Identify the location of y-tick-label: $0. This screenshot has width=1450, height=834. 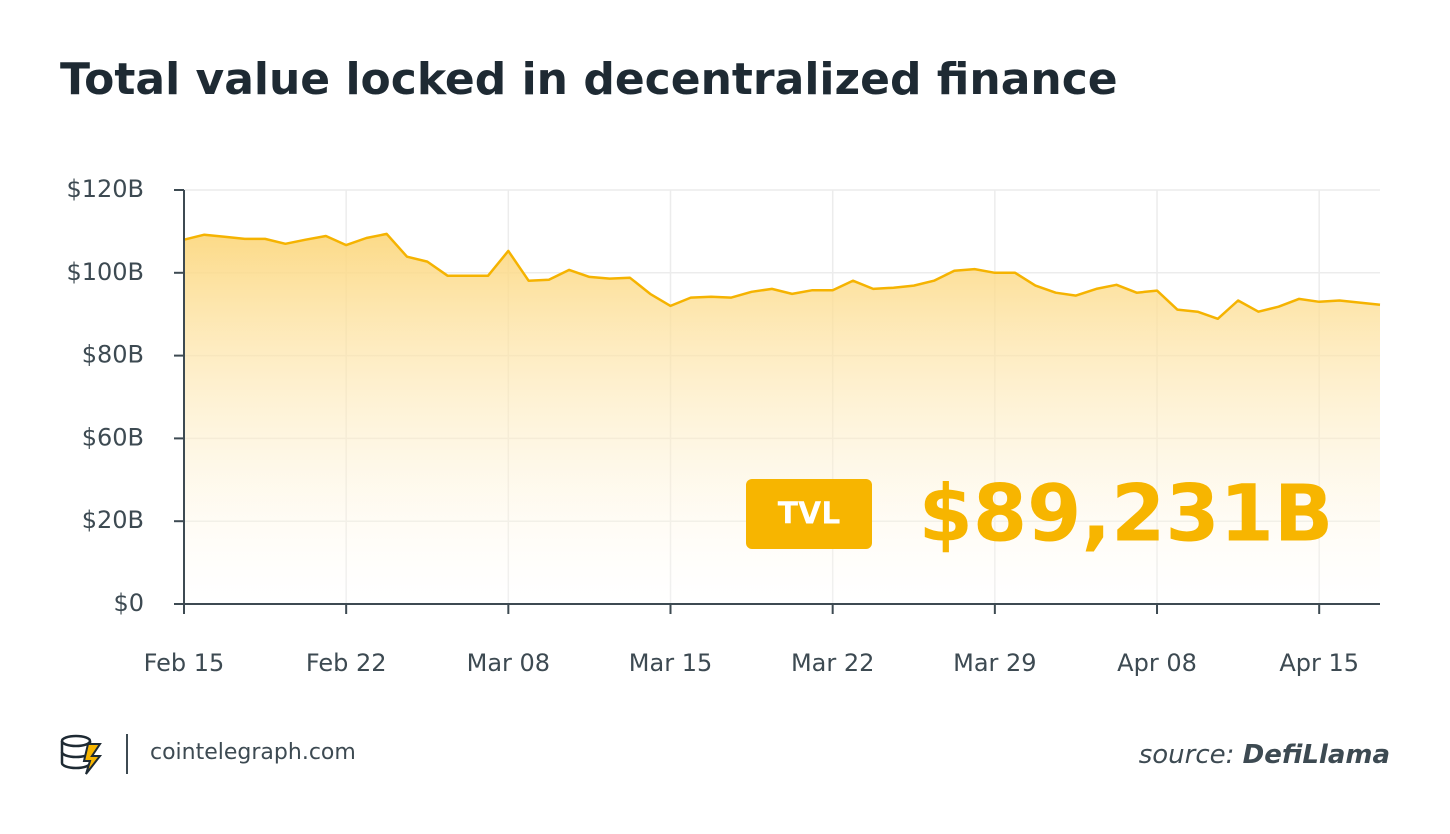
(128, 603).